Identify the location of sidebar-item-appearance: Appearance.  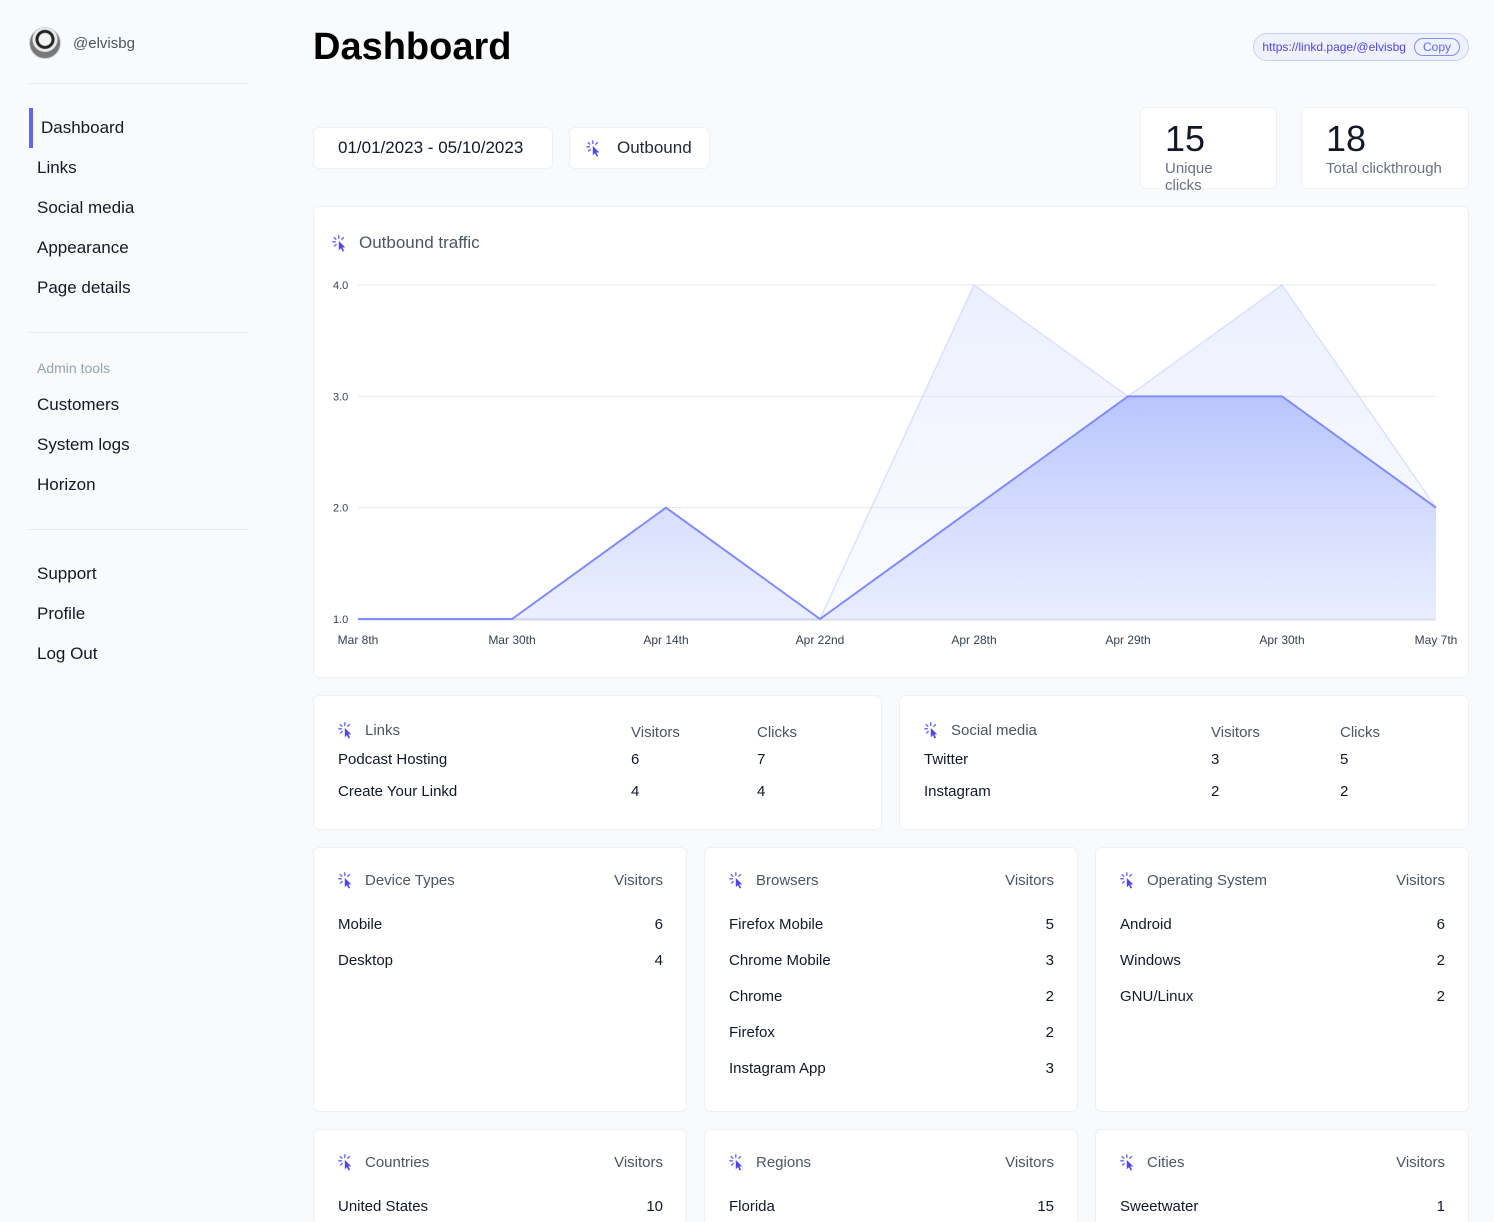
(83, 247).